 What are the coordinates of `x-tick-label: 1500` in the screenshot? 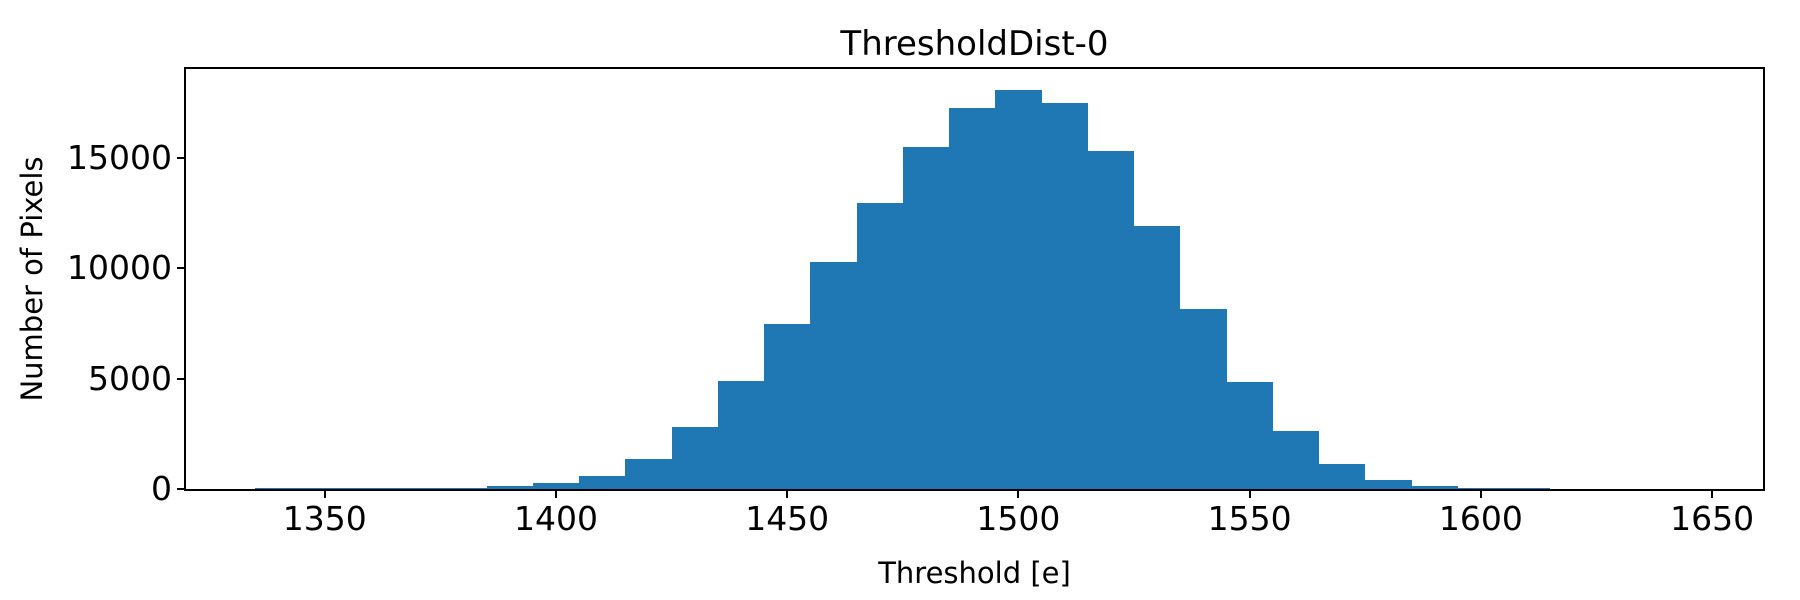 It's located at (1018, 518).